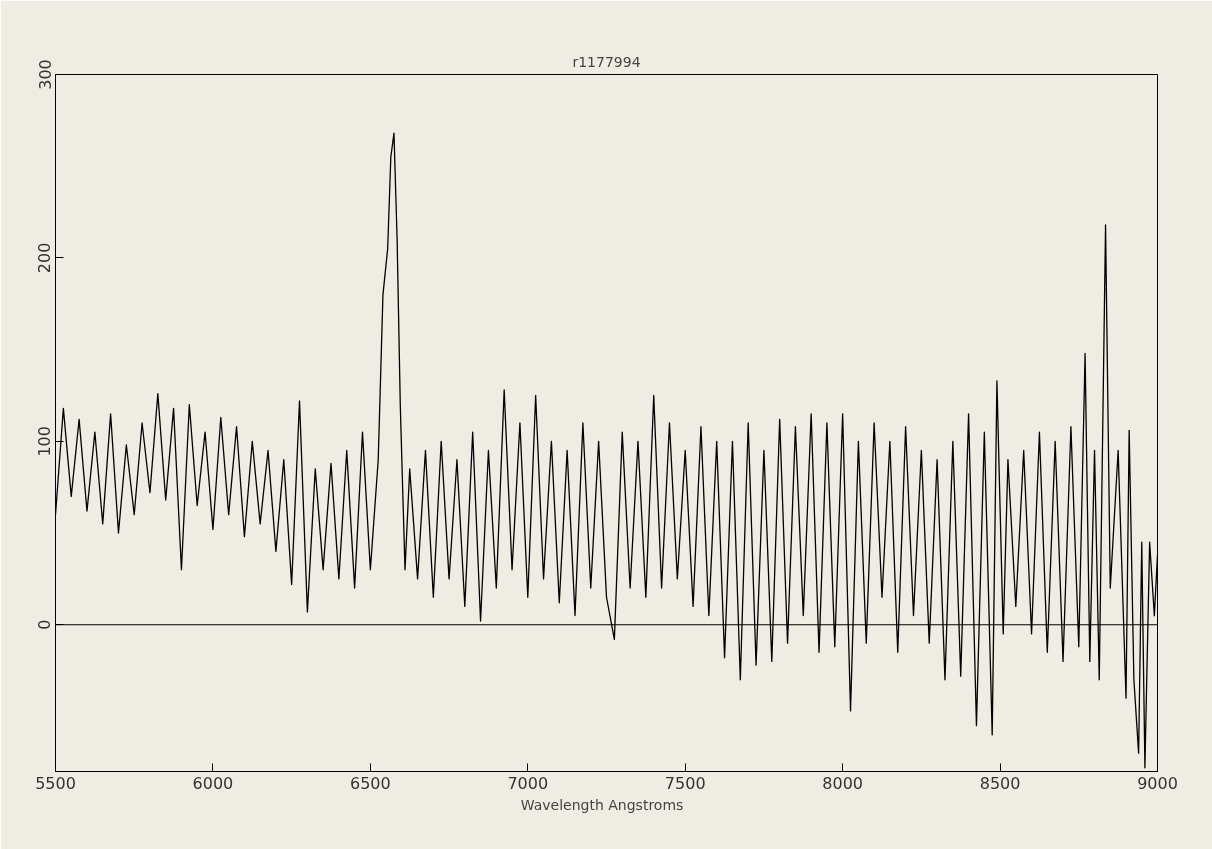 The width and height of the screenshot is (1212, 849). I want to click on x-axis-title: Wavelength Angstroms, so click(602, 804).